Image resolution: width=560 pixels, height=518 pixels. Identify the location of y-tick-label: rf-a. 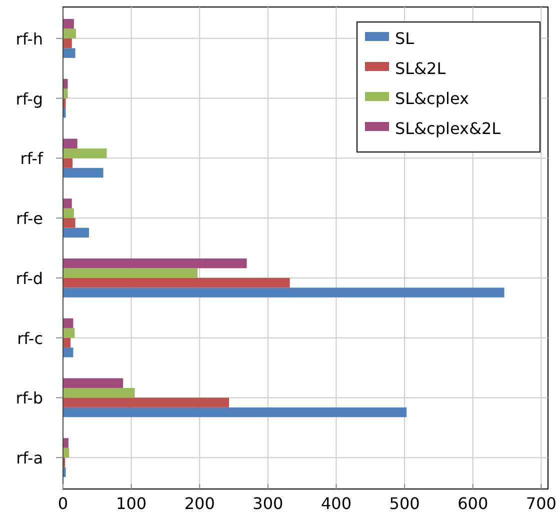
(29, 458).